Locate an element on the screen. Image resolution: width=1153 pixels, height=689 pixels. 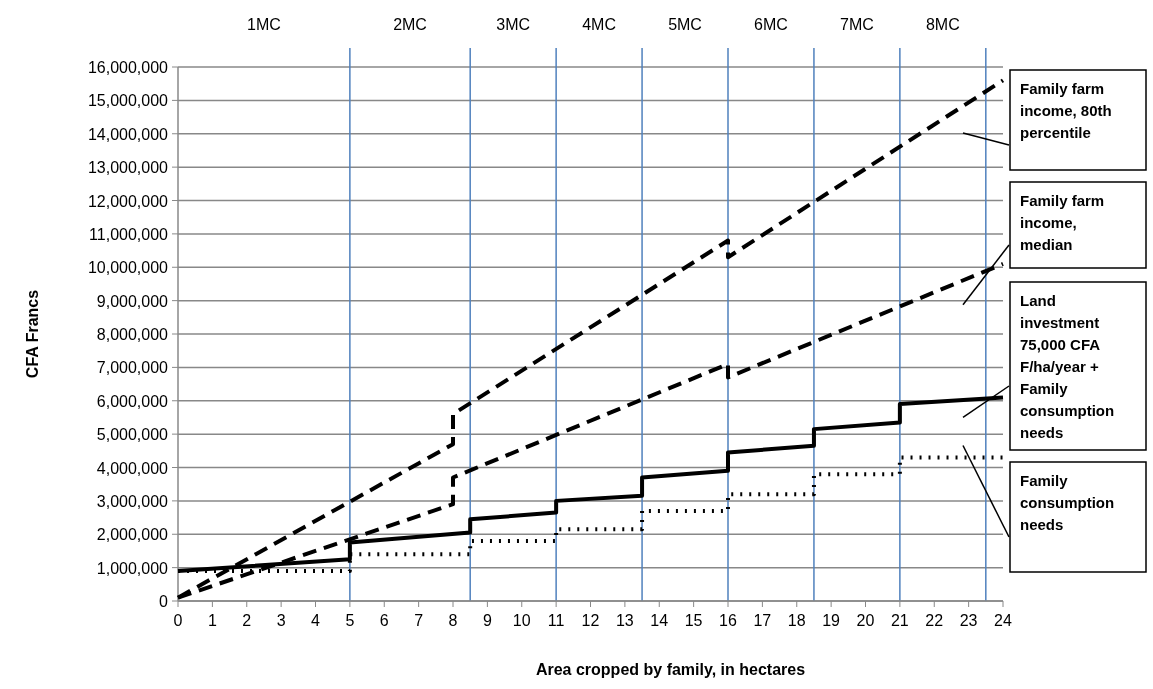
series-label: Family farm income, 80th percentile is located at coordinates (1066, 110).